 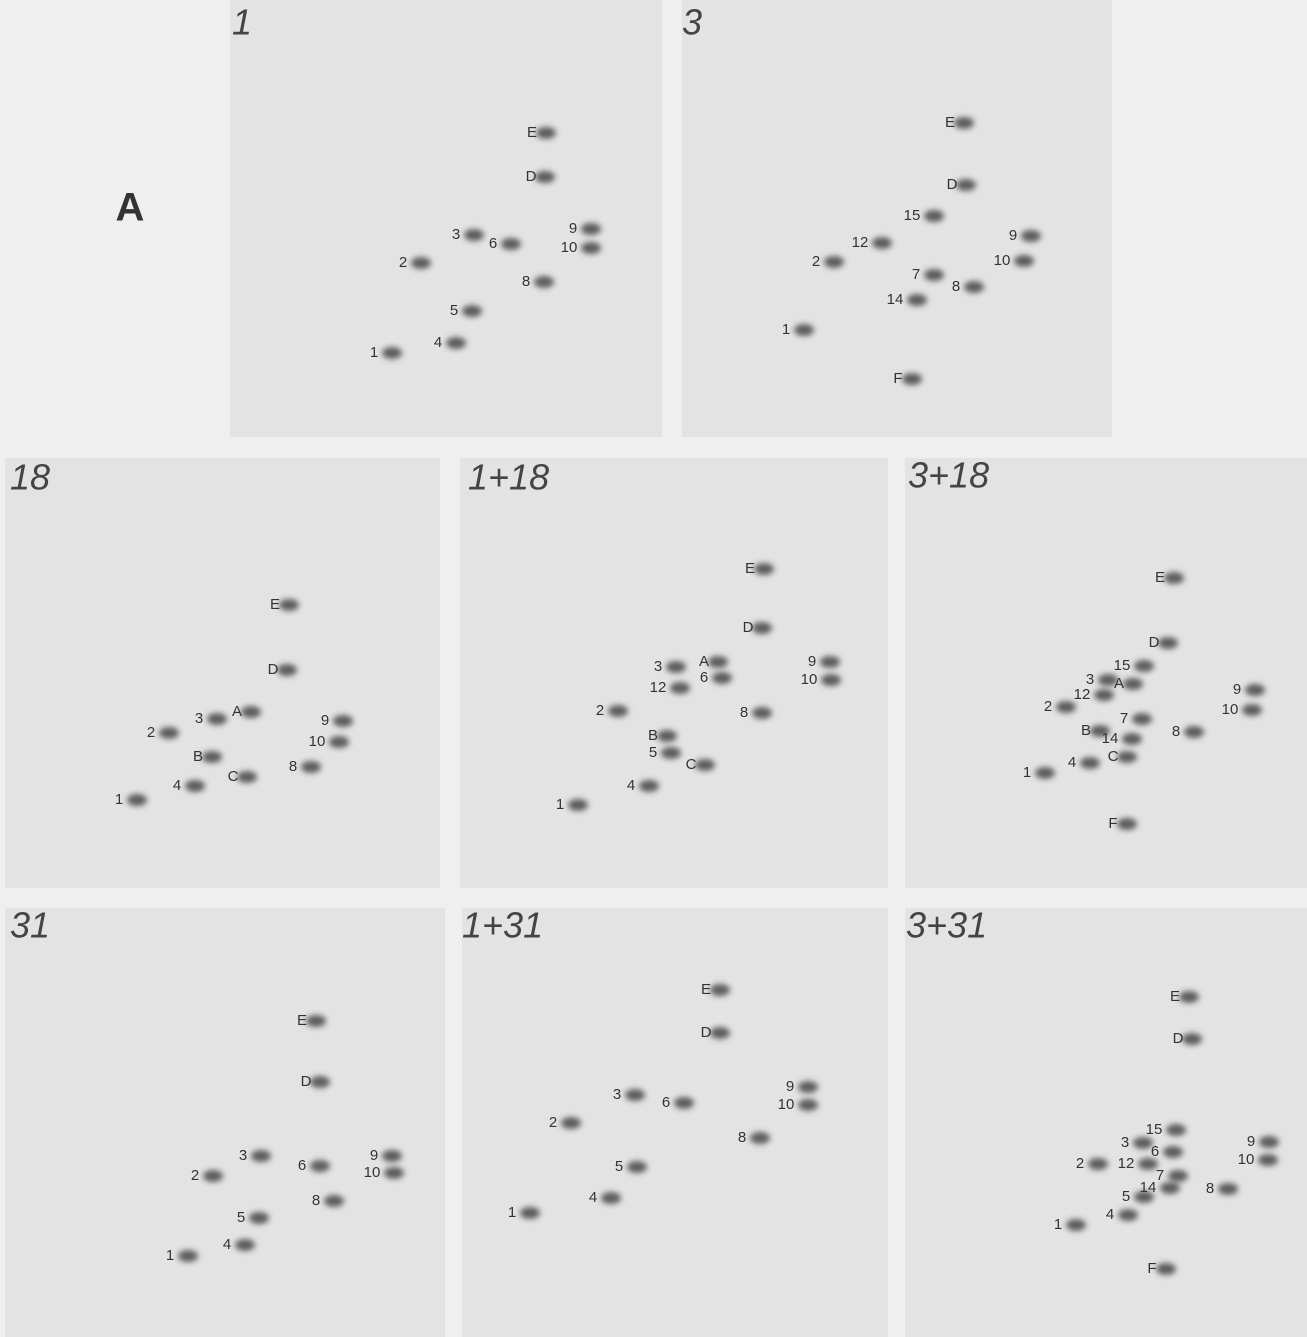 What do you see at coordinates (1126, 1163) in the screenshot?
I see `spot-label: 12` at bounding box center [1126, 1163].